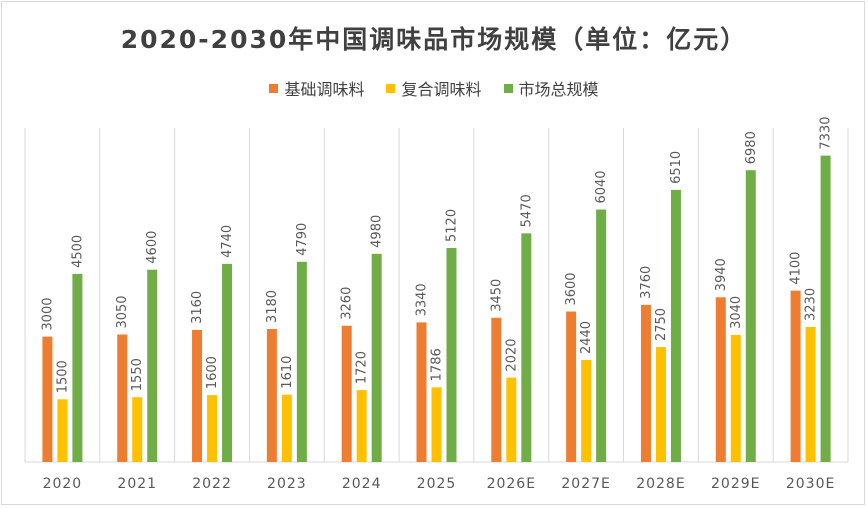  Describe the element at coordinates (212, 484) in the screenshot. I see `x-tick-label: 2022` at that location.